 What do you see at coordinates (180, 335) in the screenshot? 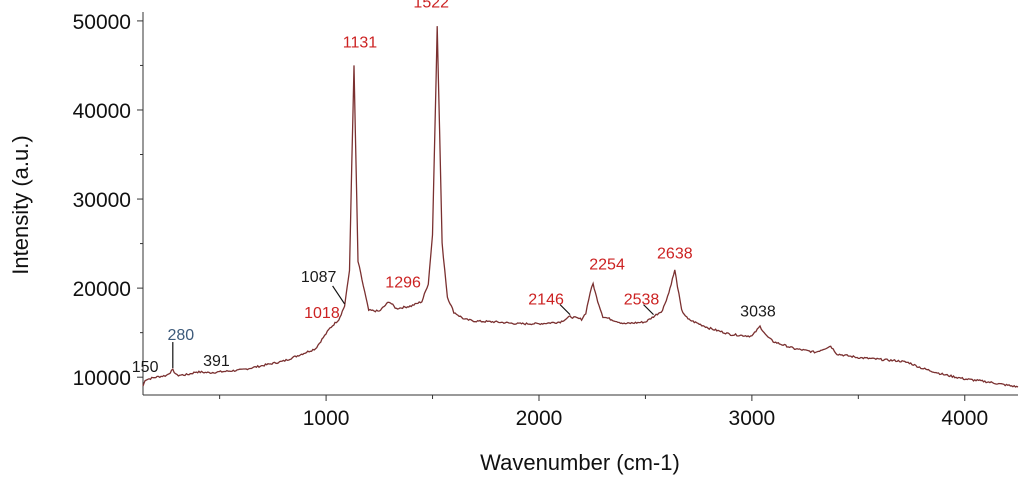
I see `peak-label-280: 280` at bounding box center [180, 335].